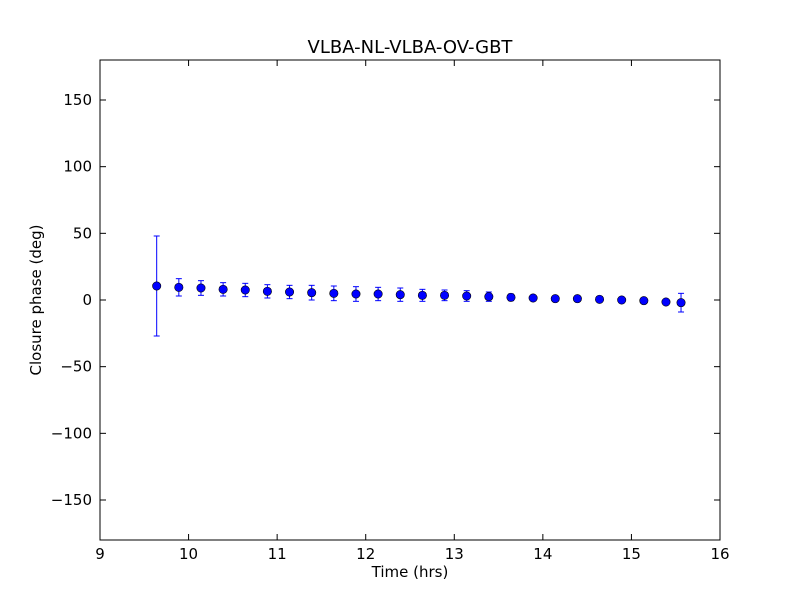  What do you see at coordinates (277, 554) in the screenshot?
I see `x-tick-label: 11` at bounding box center [277, 554].